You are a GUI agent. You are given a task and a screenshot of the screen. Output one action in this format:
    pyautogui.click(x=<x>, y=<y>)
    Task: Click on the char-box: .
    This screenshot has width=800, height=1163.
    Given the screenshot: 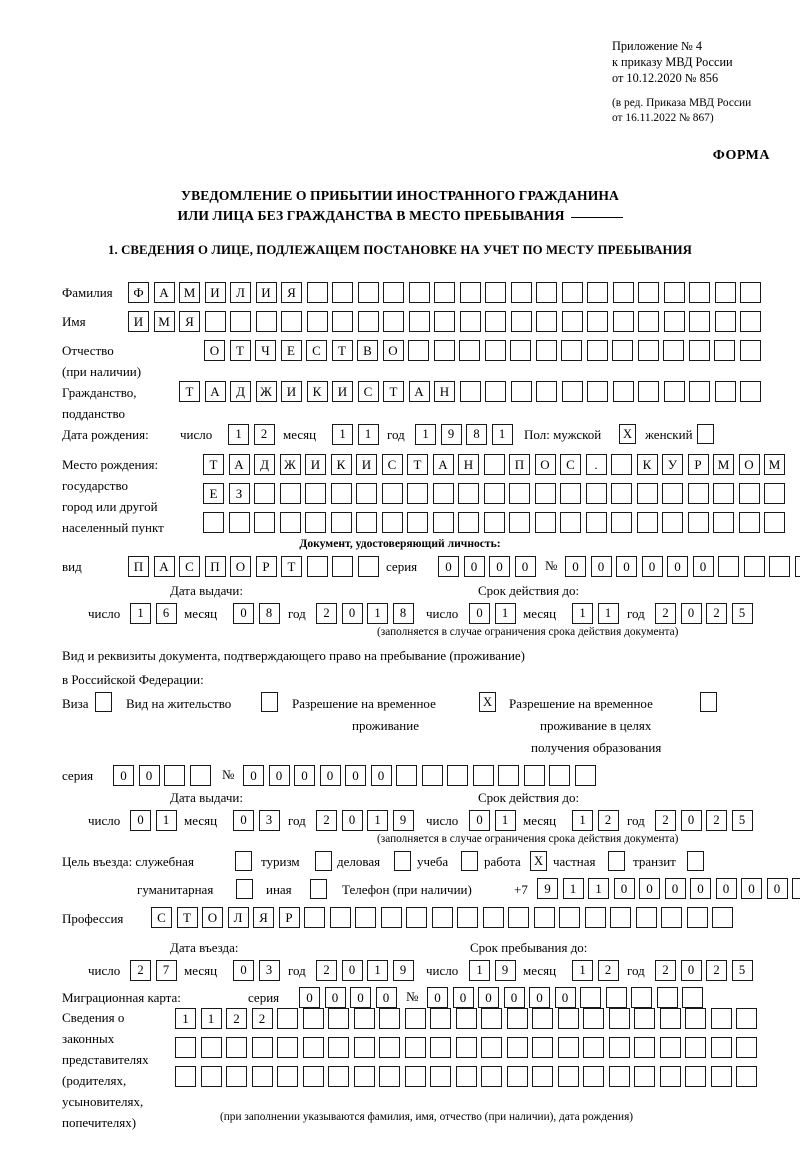 What is the action you would take?
    pyautogui.click(x=596, y=464)
    